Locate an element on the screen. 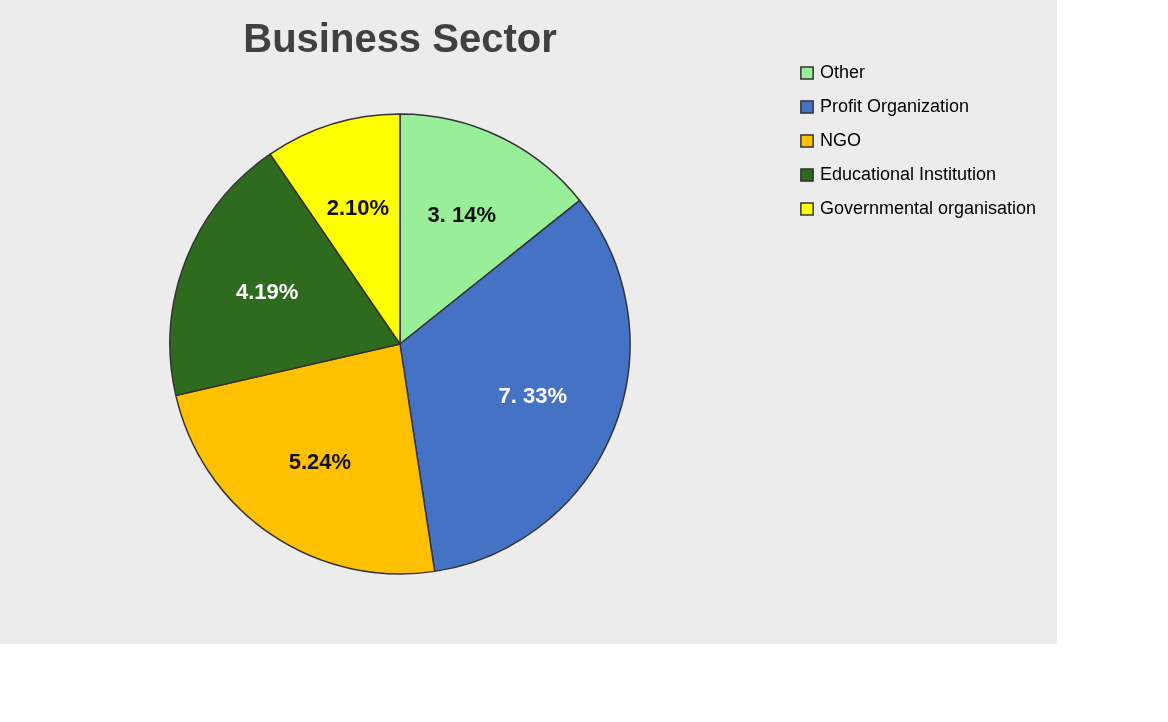  data-label: 7. 33% is located at coordinates (533, 395).